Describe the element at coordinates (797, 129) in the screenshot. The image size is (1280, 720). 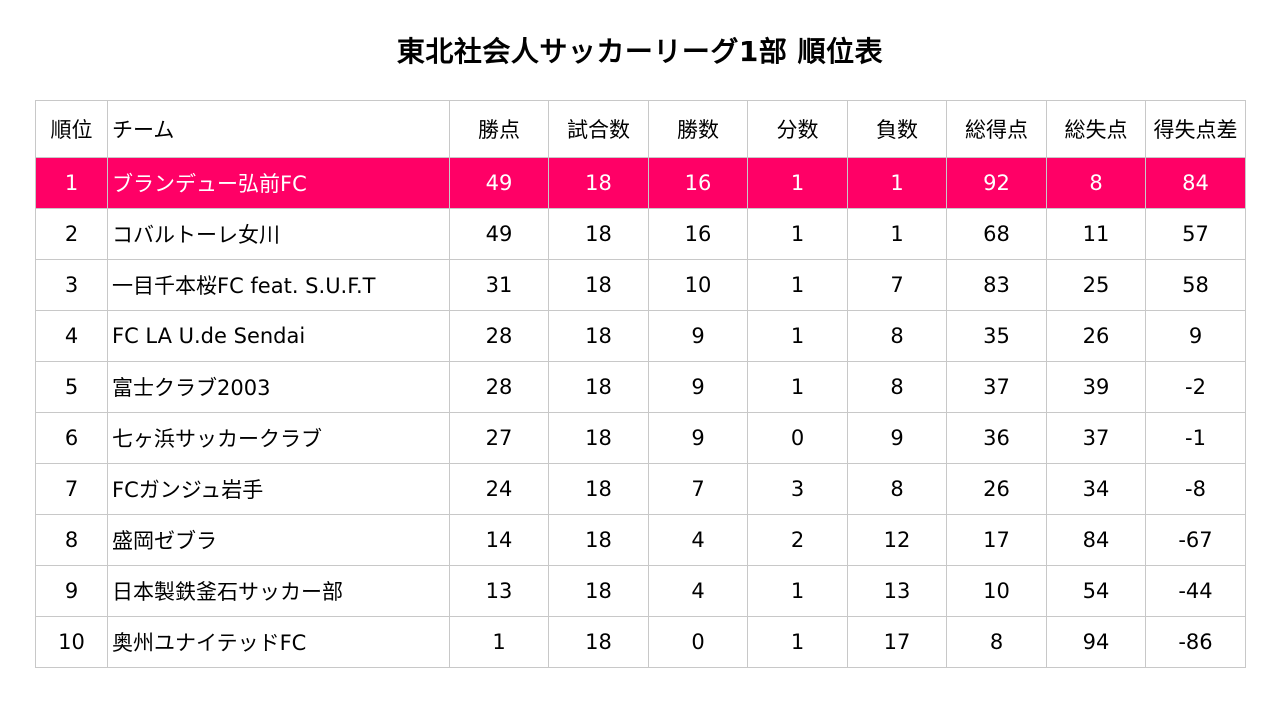
I see `header-draws: 分数` at that location.